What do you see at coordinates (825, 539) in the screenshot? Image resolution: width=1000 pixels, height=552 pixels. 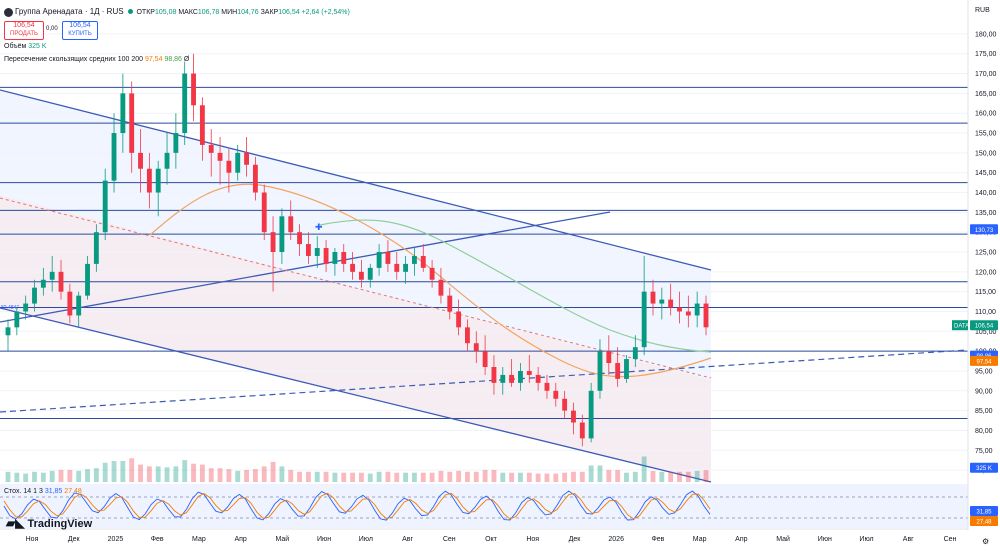 I see `x-tick-label: Июн` at bounding box center [825, 539].